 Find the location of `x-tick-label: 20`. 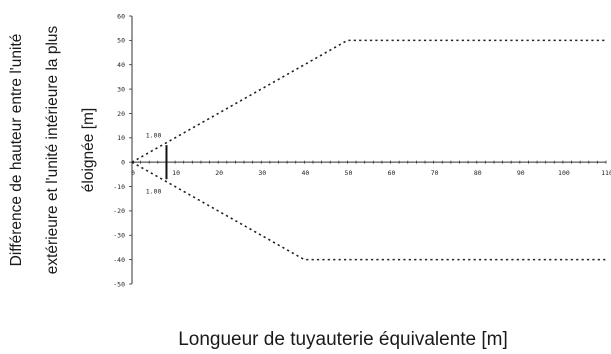

x-tick-label: 20 is located at coordinates (219, 173).